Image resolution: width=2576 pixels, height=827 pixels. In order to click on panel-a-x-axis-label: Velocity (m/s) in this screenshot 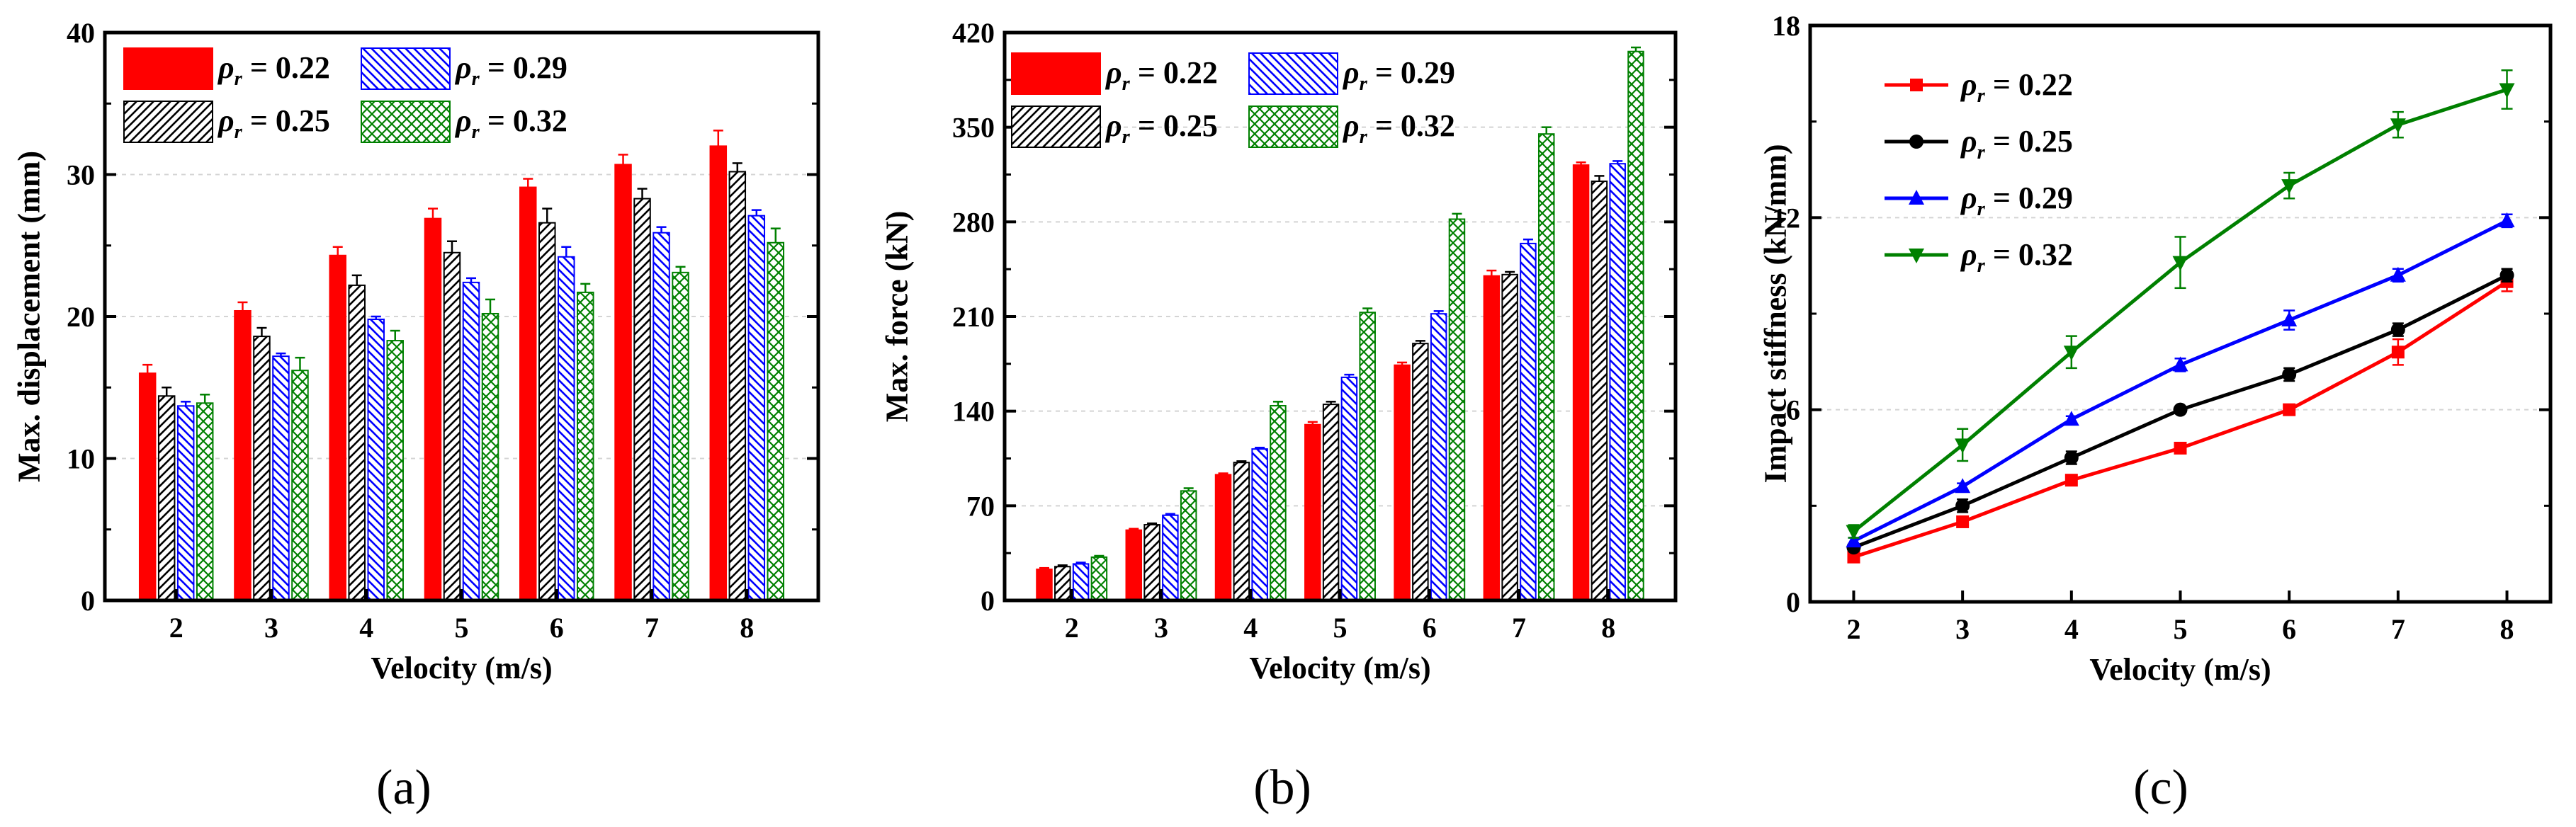, I will do `click(461, 668)`.